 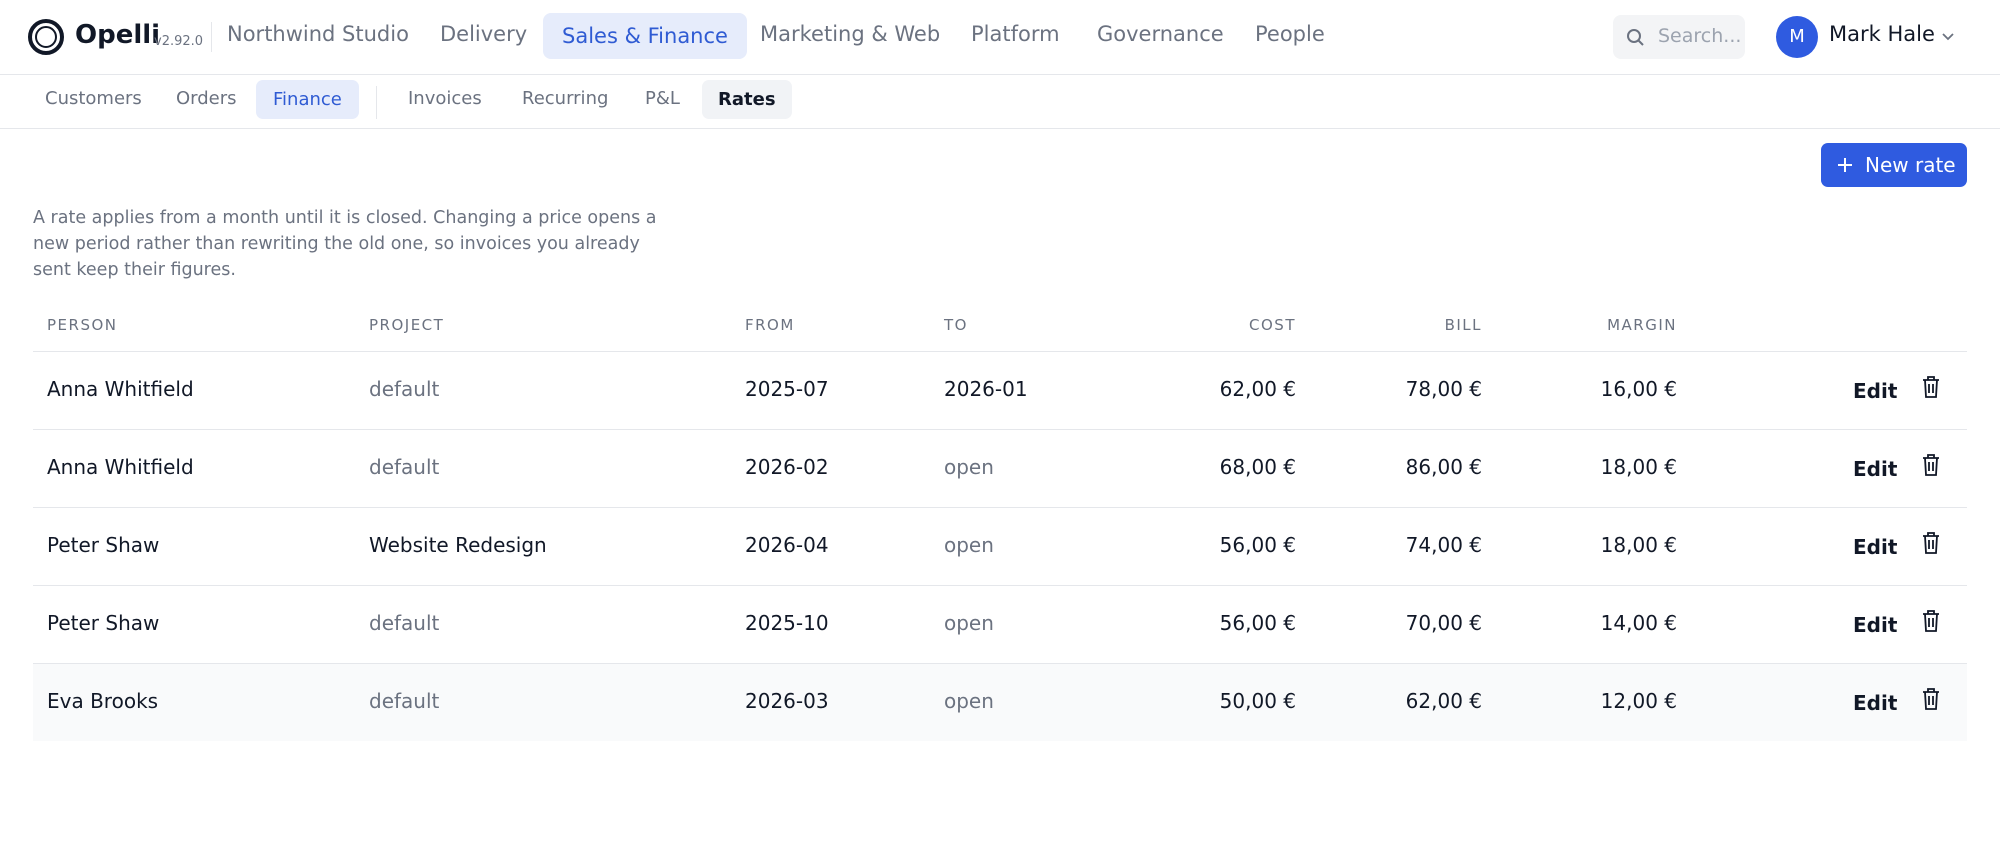 I want to click on nav-item: Governance, so click(x=1160, y=34).